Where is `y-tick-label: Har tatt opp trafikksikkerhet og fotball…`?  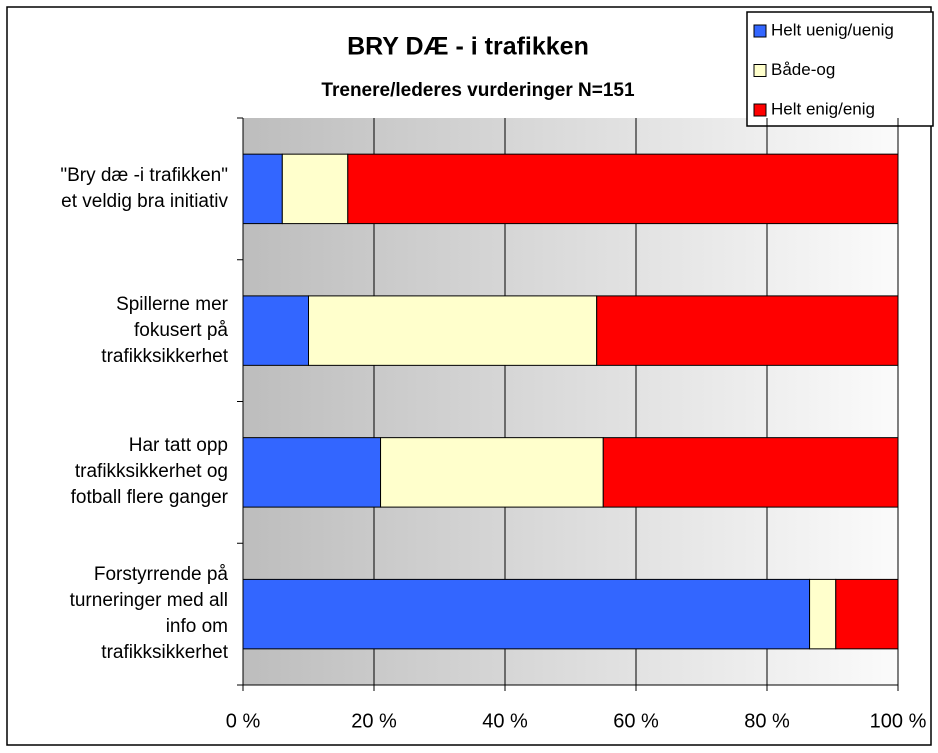 y-tick-label: Har tatt opp trafikksikkerhet og fotball… is located at coordinates (149, 472).